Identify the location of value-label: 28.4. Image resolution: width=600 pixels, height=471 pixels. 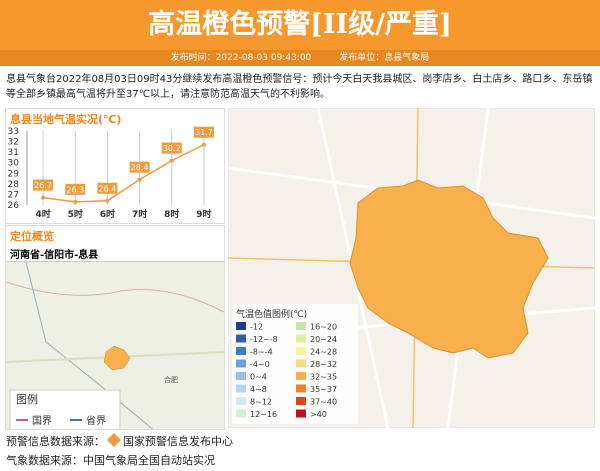
(140, 167).